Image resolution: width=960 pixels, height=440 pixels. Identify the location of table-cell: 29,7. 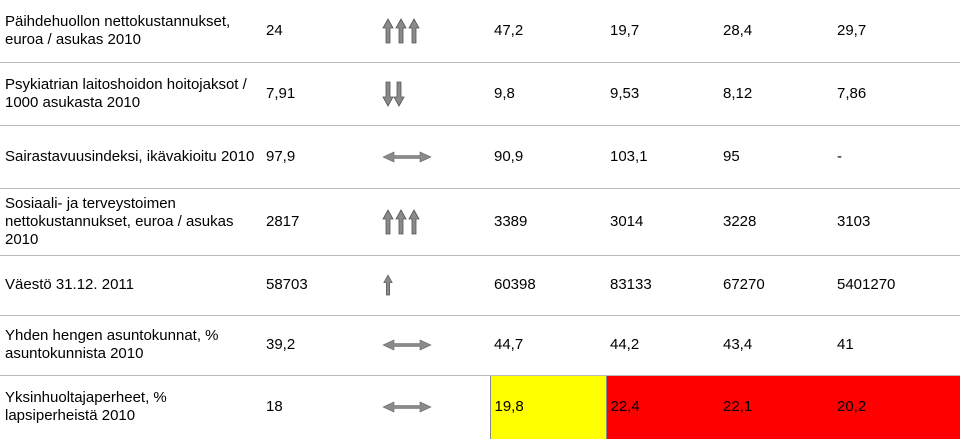
(896, 31).